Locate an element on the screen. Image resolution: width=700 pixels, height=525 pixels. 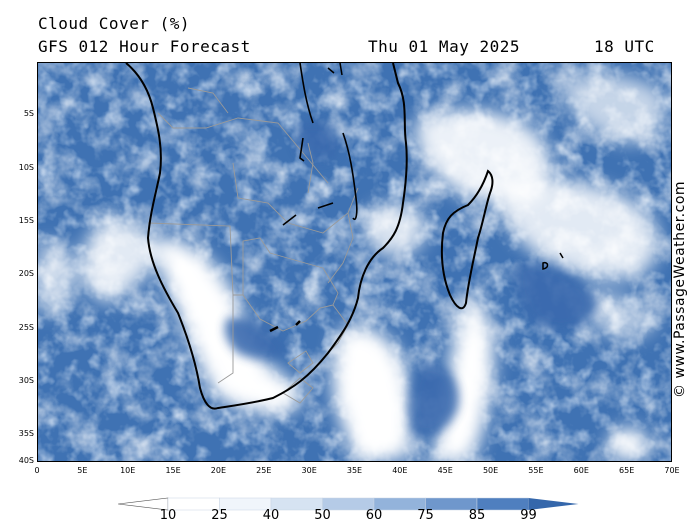
forecast-subtitle: GFS 012 Hour Forecast is located at coordinates (144, 46).